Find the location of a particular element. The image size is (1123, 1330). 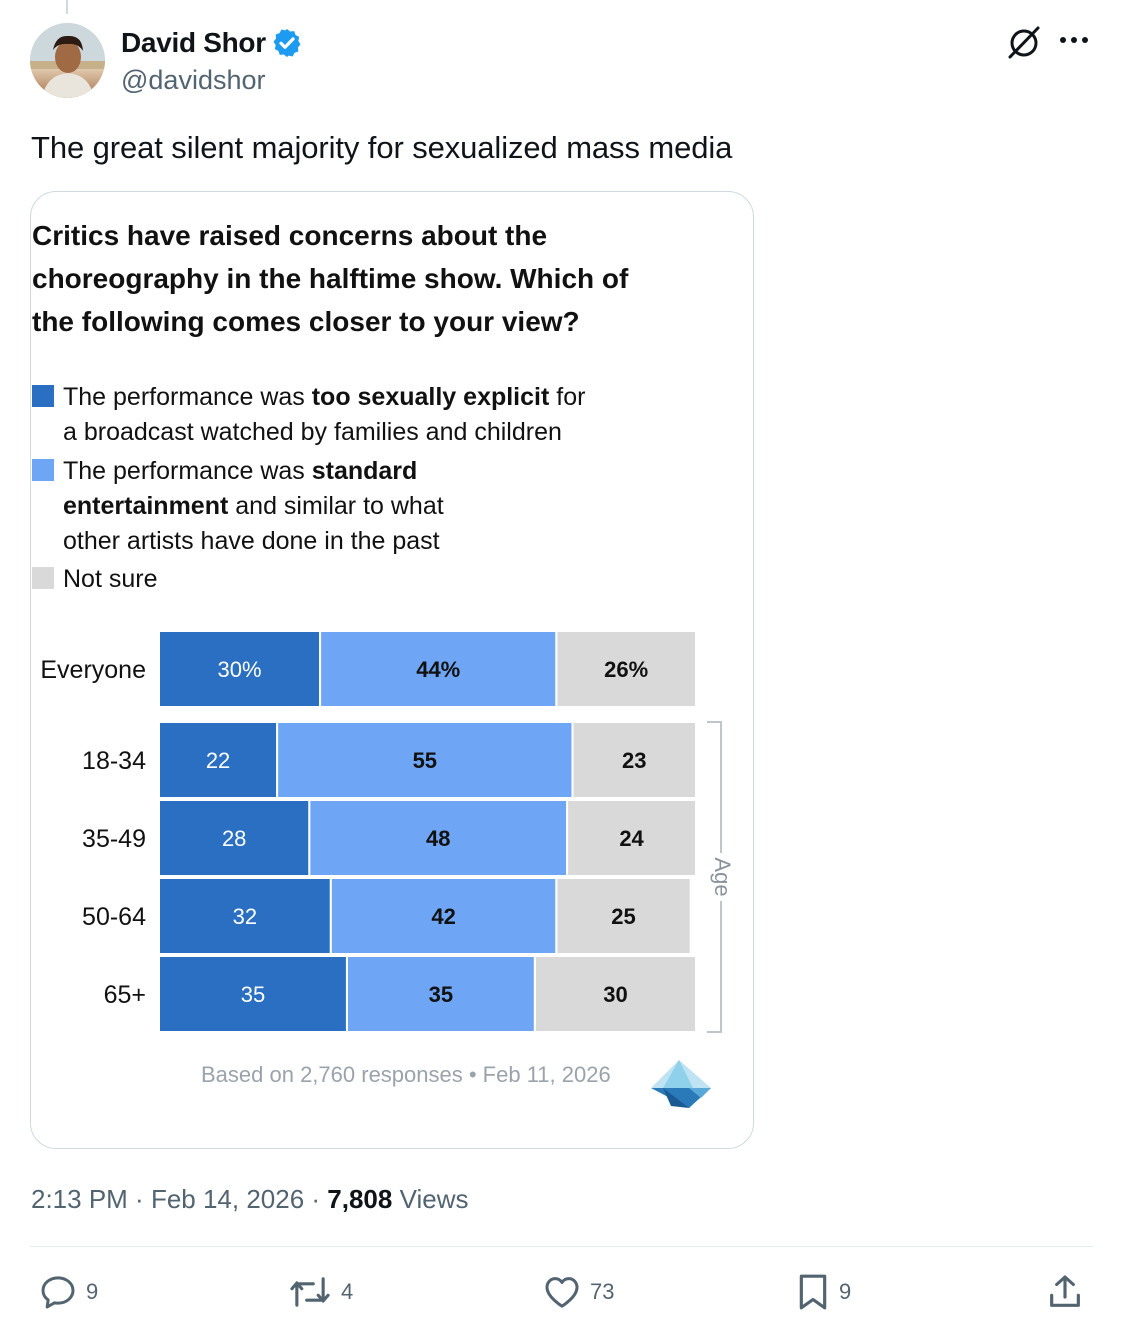

repost-icon is located at coordinates (310, 1292).